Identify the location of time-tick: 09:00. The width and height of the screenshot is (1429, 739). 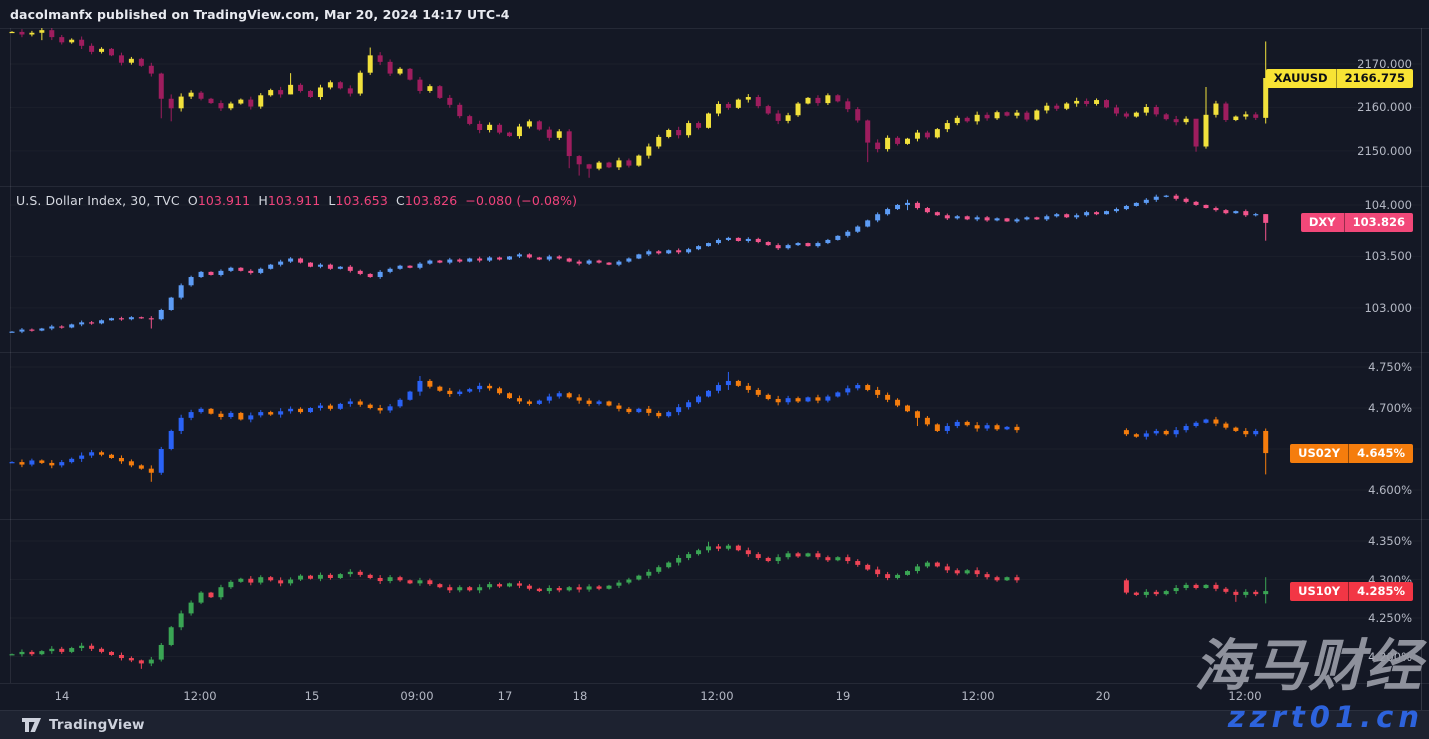
(417, 696).